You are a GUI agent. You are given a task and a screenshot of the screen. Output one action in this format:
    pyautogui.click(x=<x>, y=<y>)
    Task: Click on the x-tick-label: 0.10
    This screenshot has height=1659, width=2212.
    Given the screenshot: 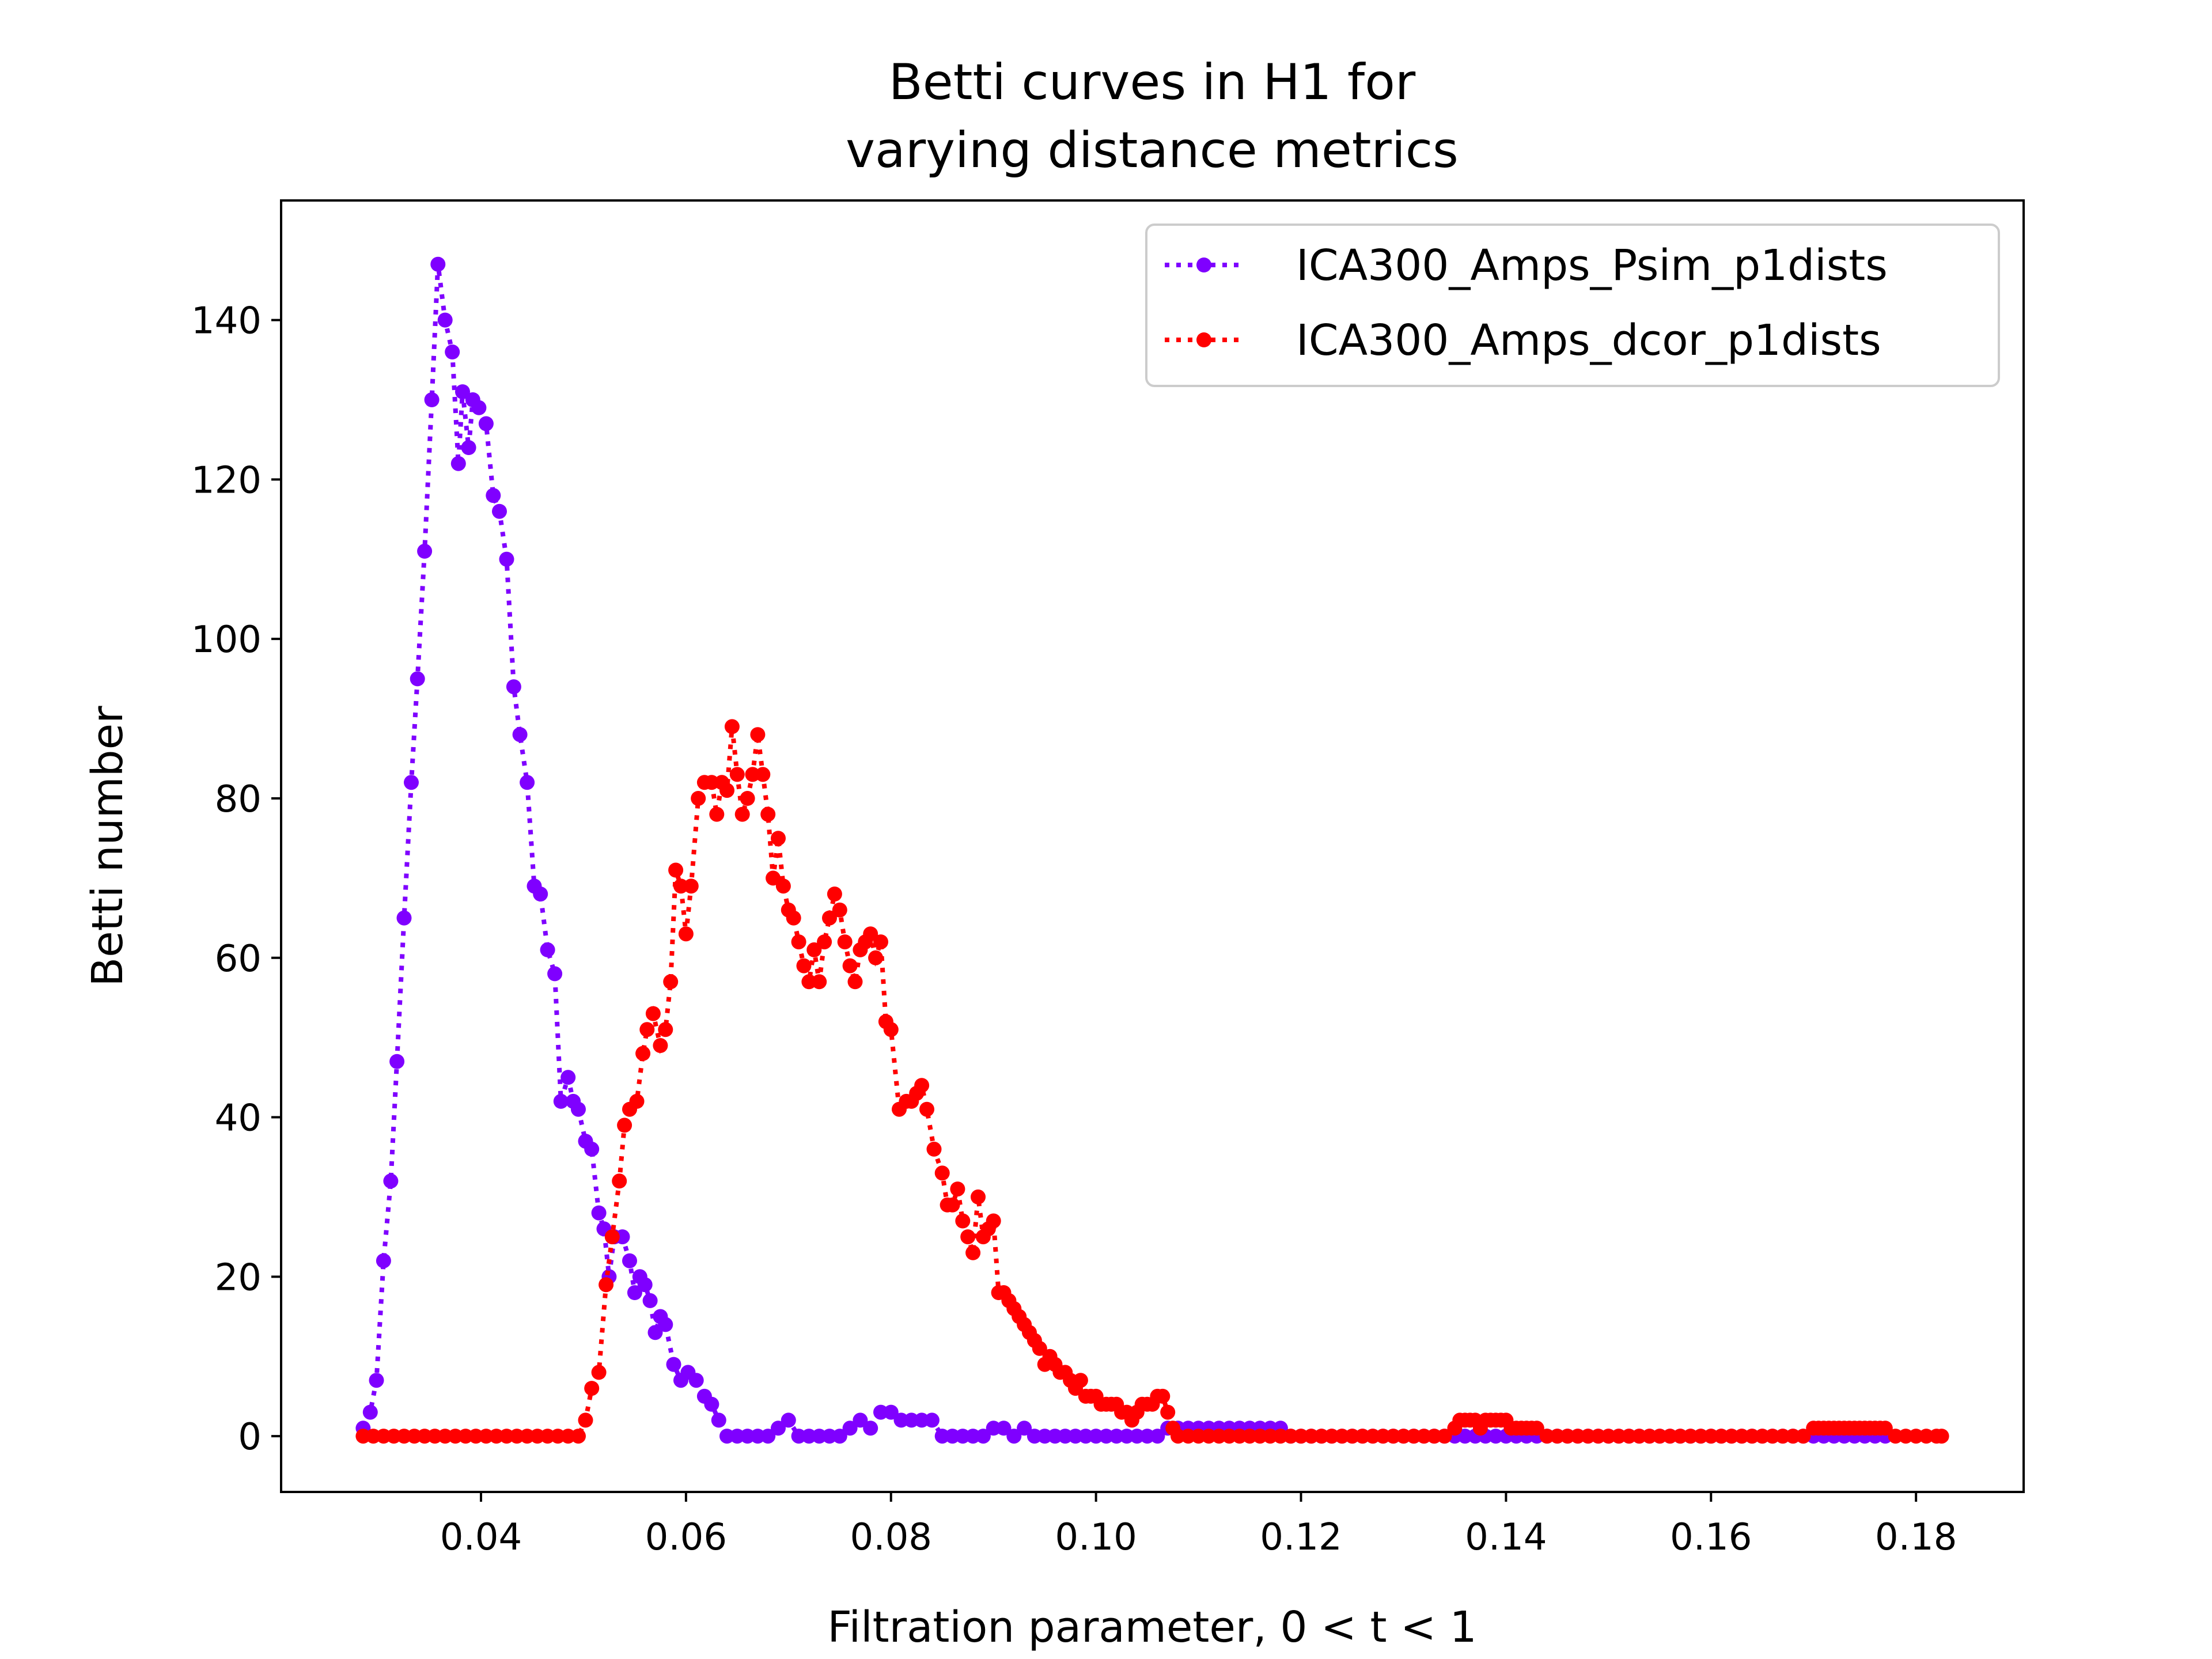 What is the action you would take?
    pyautogui.click(x=1096, y=1537)
    